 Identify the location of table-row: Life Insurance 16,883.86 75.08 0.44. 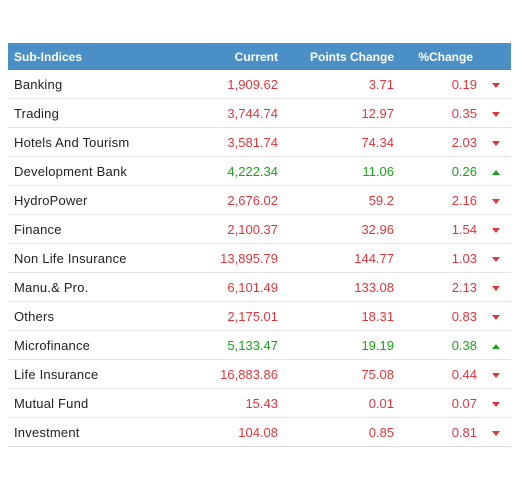
(259, 374).